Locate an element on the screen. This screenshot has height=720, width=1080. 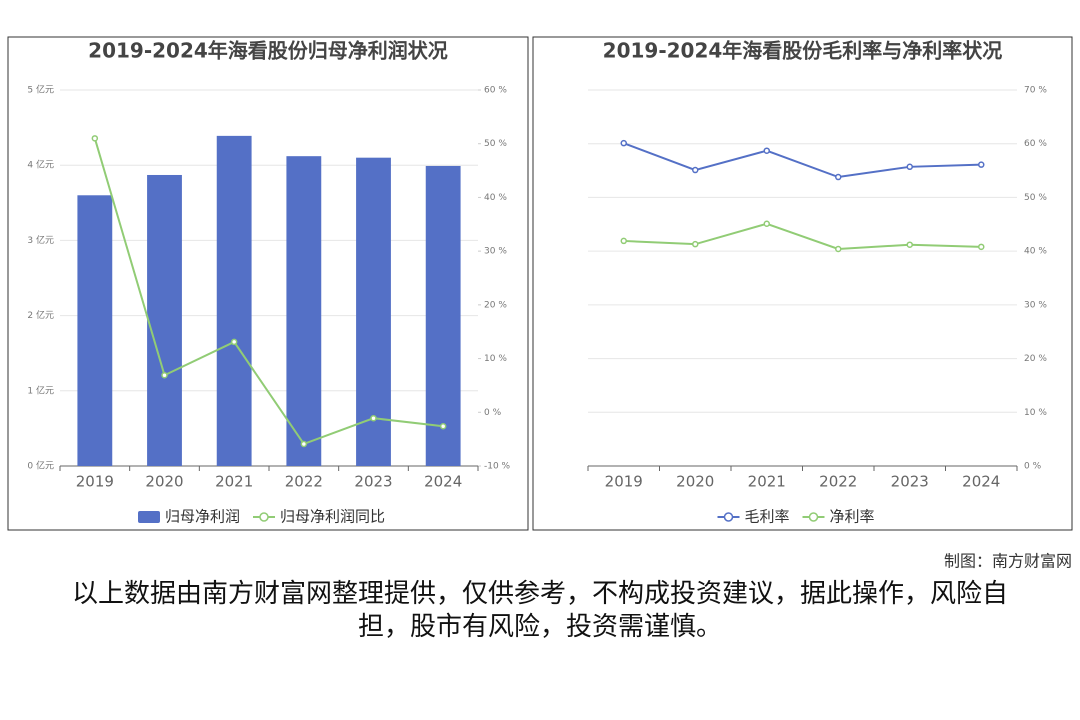
y2-tick-label: 60 % is located at coordinates (495, 91).